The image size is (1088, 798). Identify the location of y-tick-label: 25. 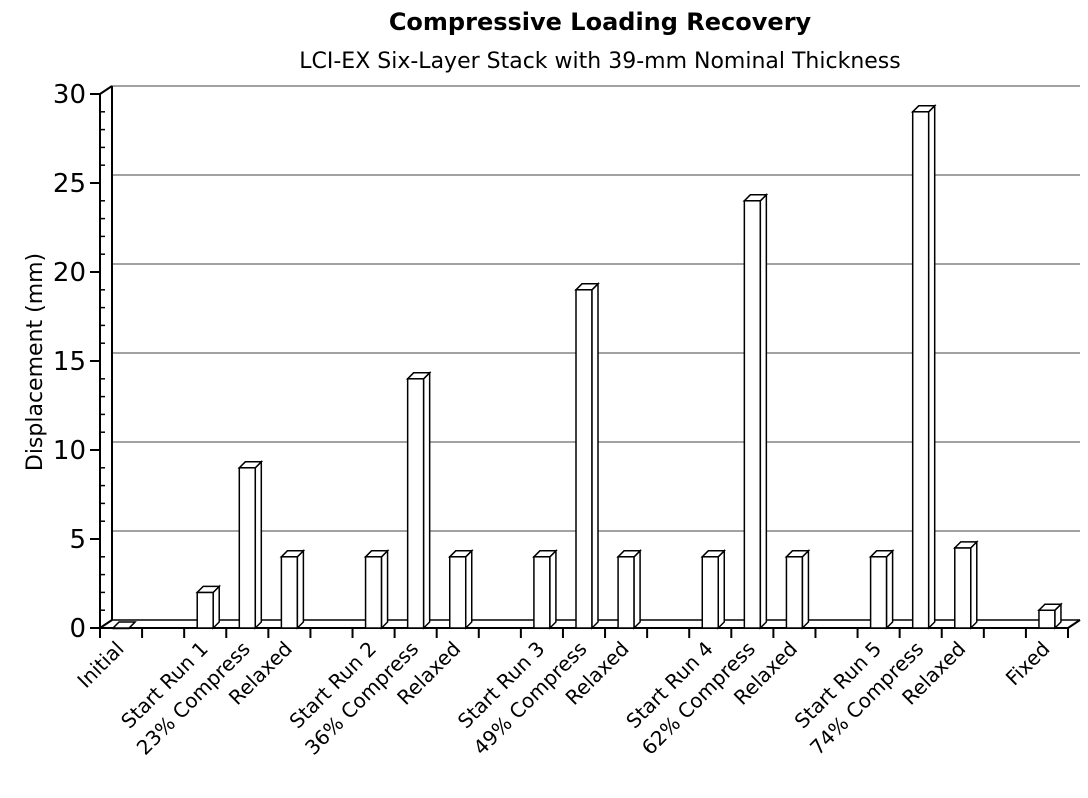
(69, 184).